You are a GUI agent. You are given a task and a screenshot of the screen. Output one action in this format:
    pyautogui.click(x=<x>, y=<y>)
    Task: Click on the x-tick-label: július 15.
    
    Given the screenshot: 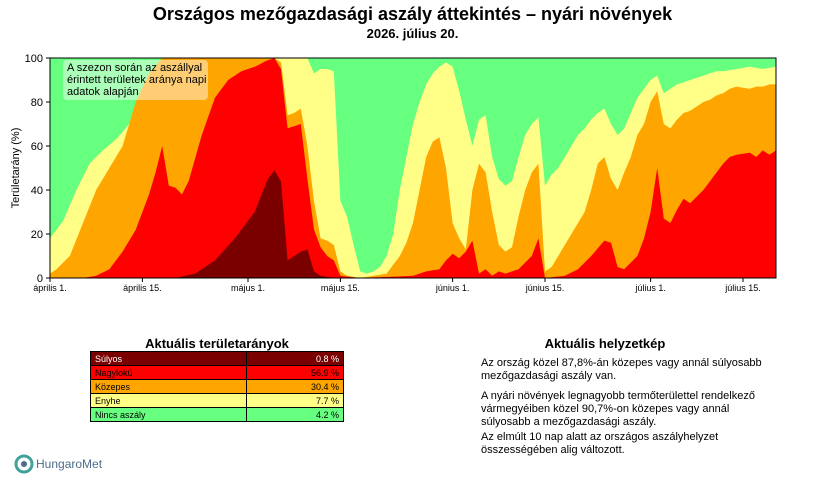 What is the action you would take?
    pyautogui.click(x=742, y=288)
    